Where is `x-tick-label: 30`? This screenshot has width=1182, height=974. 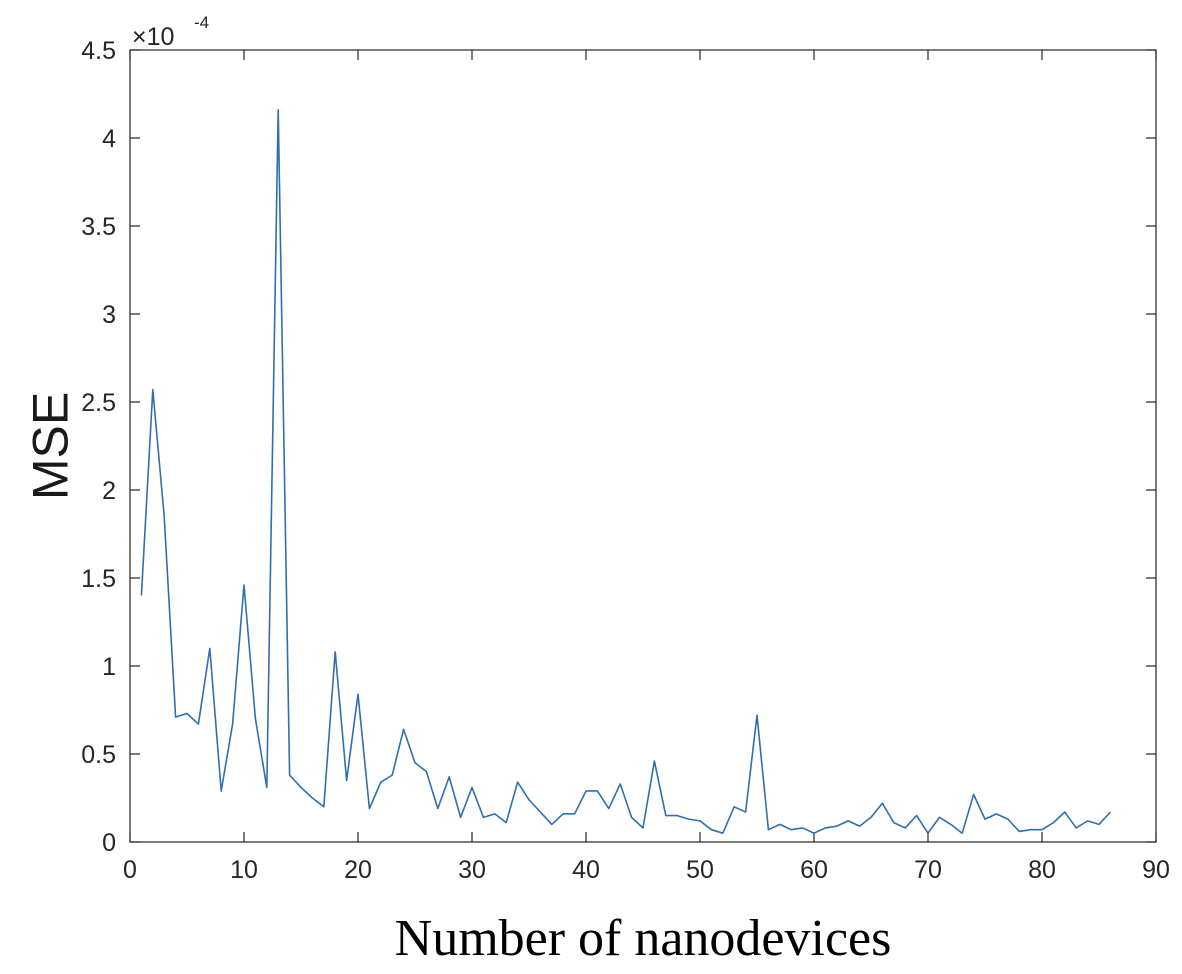
x-tick-label: 30 is located at coordinates (472, 870).